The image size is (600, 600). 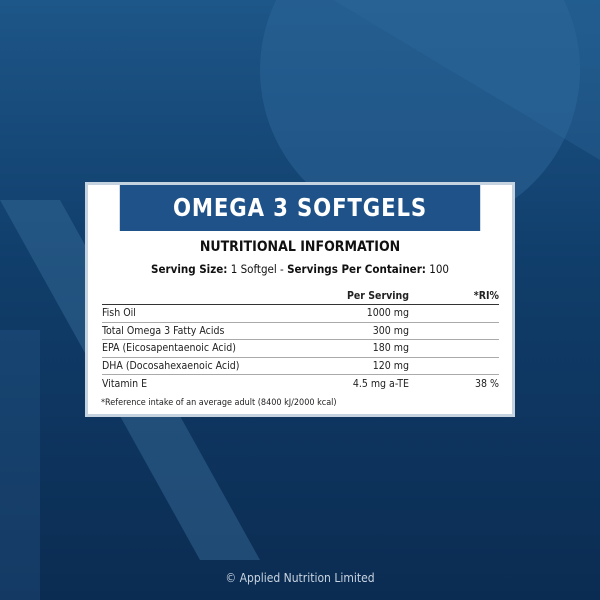 I want to click on table-row: EPA (Eicosapentaenoic Acid) 180 mg, so click(x=300, y=348).